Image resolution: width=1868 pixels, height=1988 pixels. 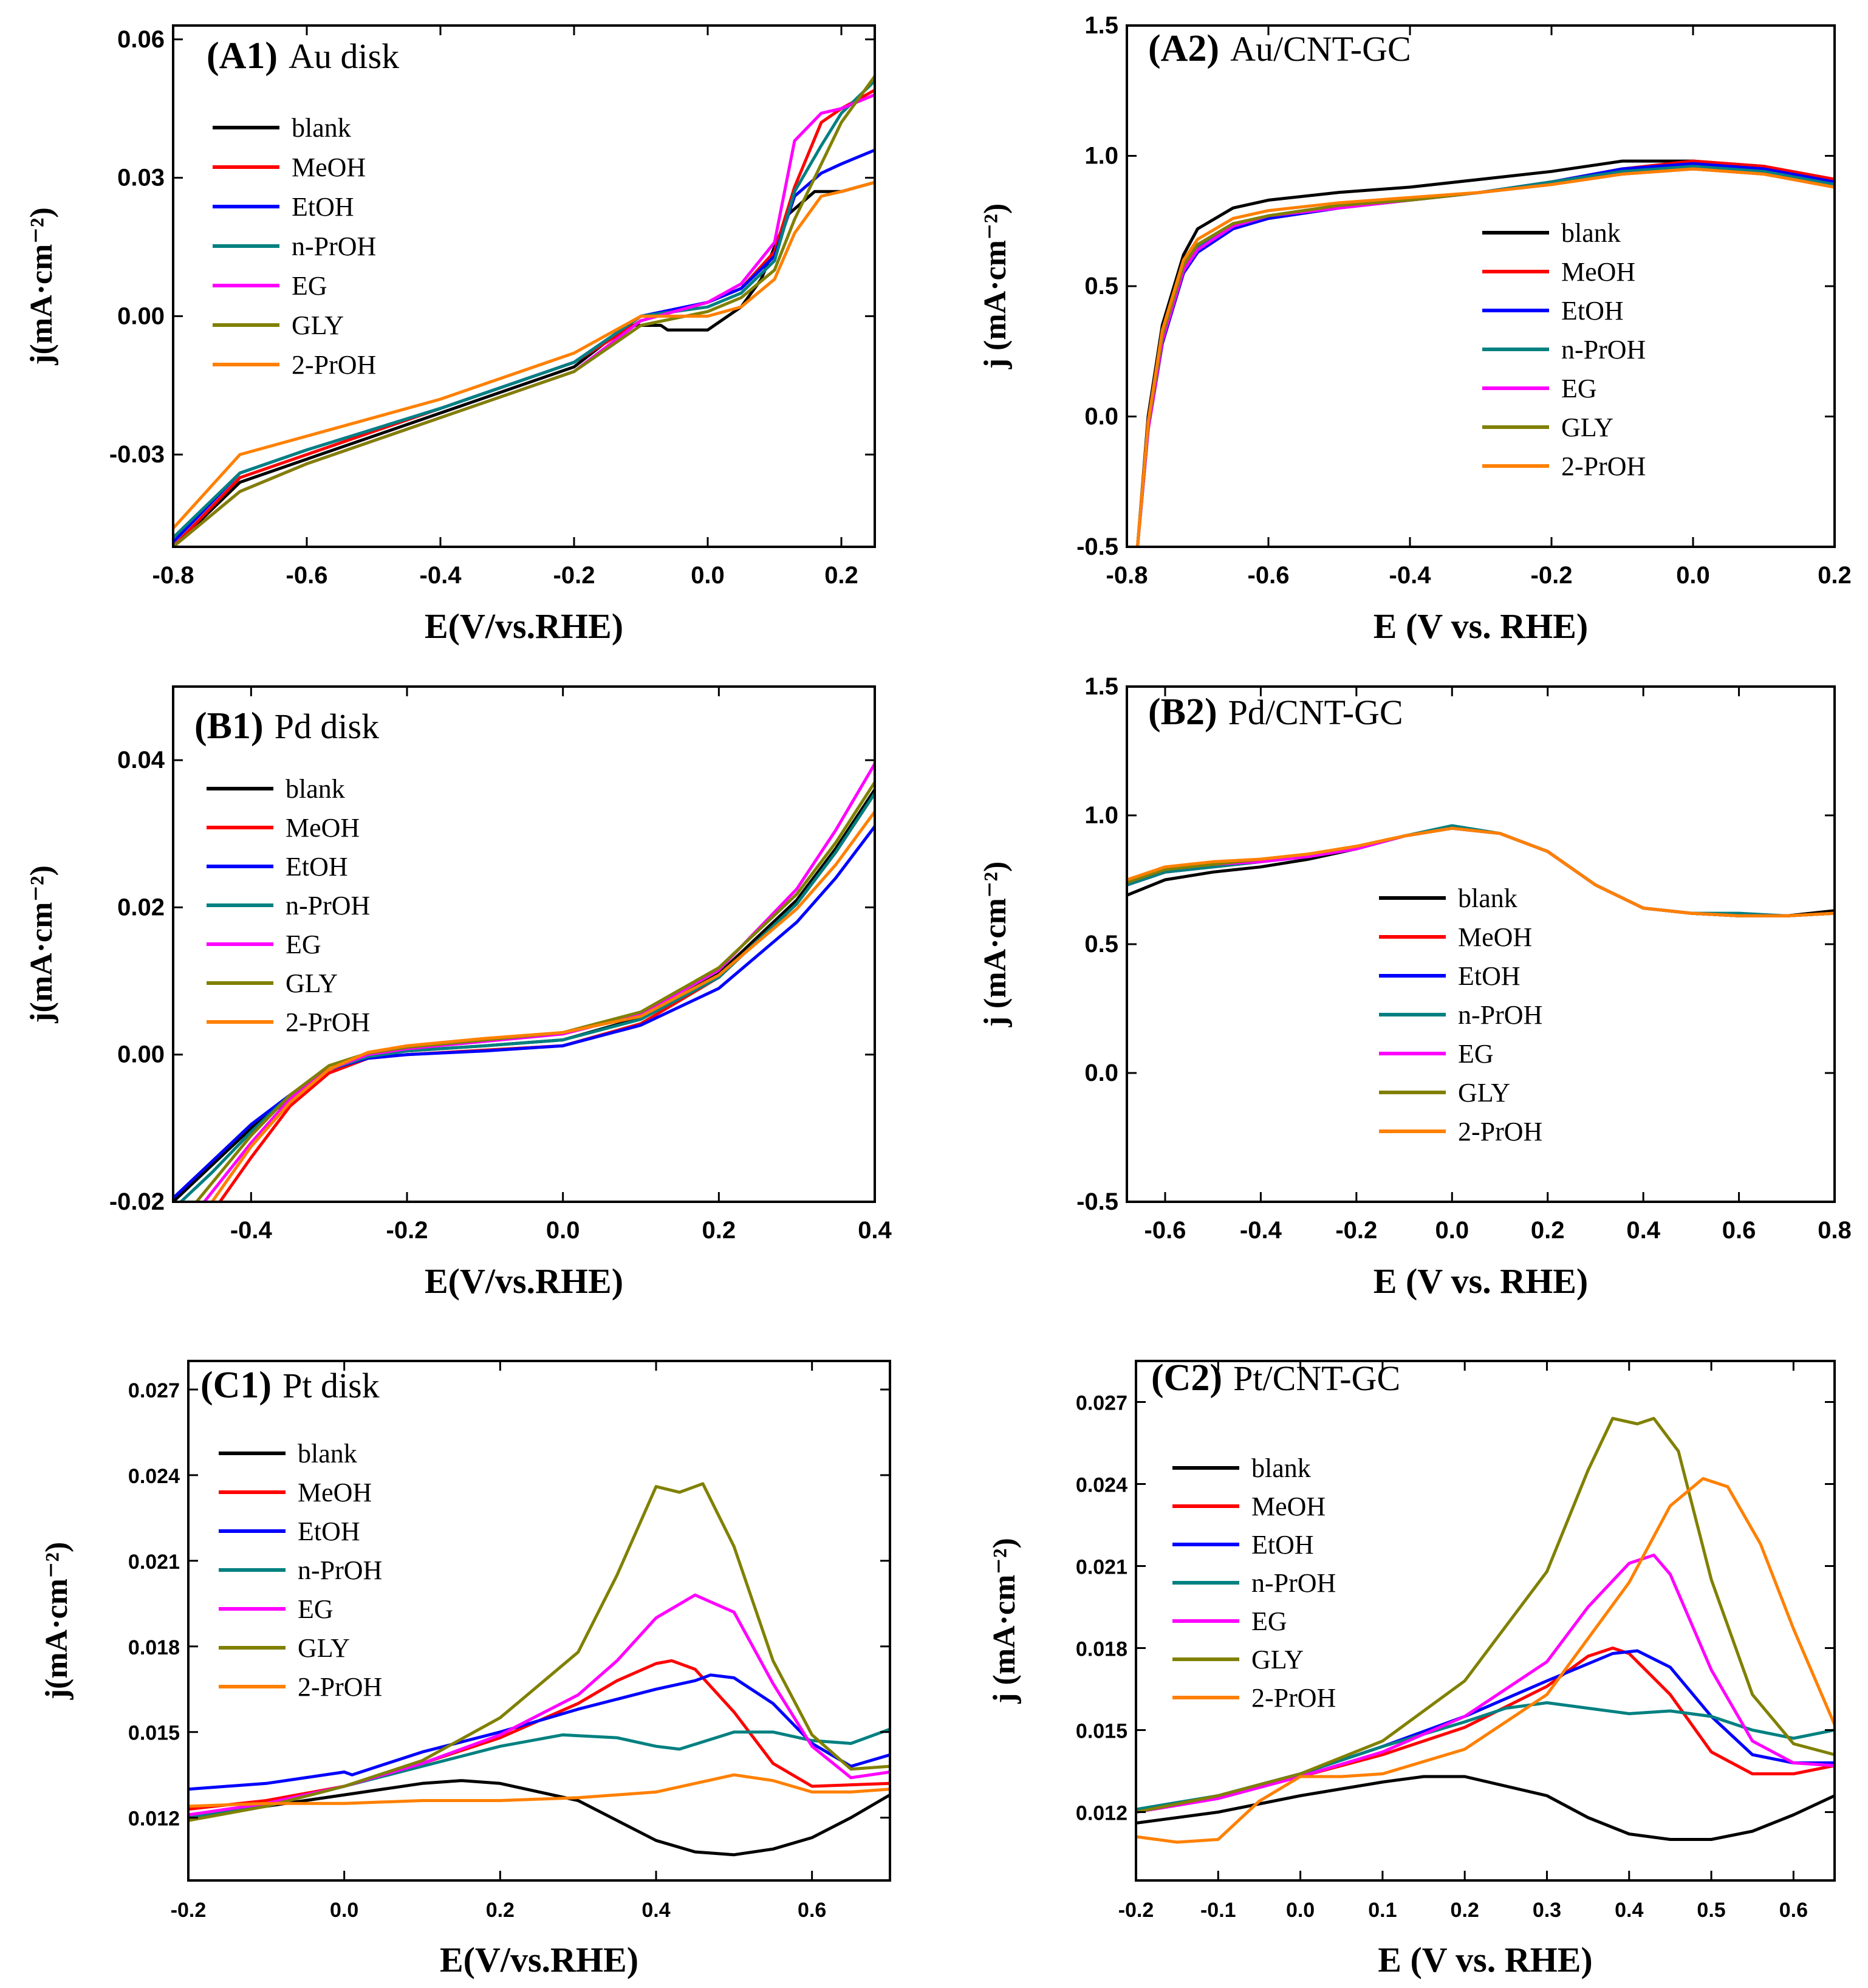 What do you see at coordinates (1315, 712) in the screenshot?
I see `panel-name: Pd/CNT-GC` at bounding box center [1315, 712].